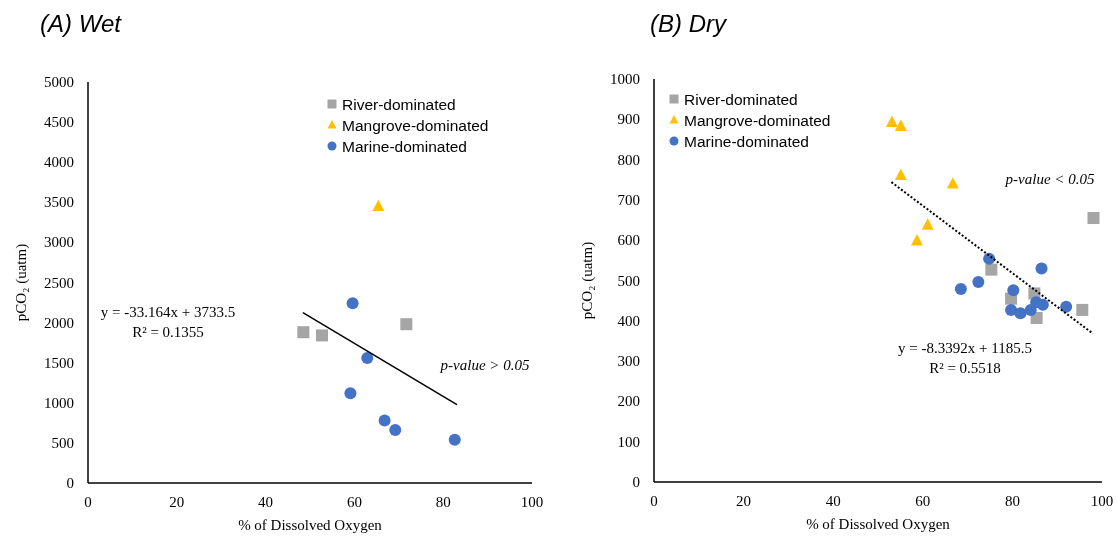 The width and height of the screenshot is (1118, 538). What do you see at coordinates (628, 119) in the screenshot?
I see `y-tick-label: 900` at bounding box center [628, 119].